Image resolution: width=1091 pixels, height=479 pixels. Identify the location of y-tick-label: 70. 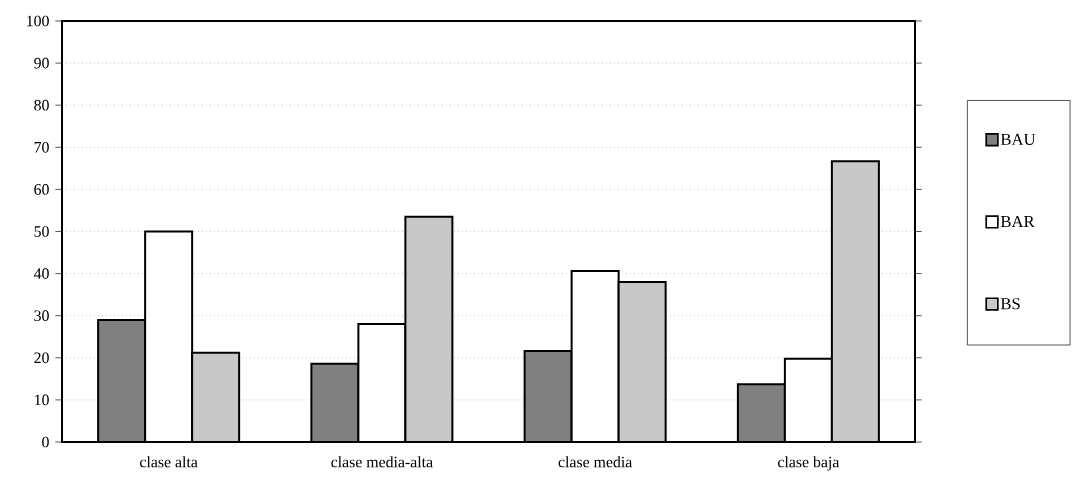
(41, 147).